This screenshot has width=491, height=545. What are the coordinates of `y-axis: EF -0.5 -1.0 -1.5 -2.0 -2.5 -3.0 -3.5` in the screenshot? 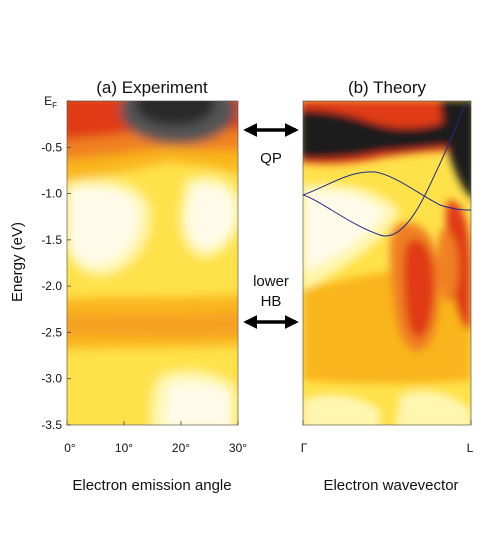 It's located at (56, 263).